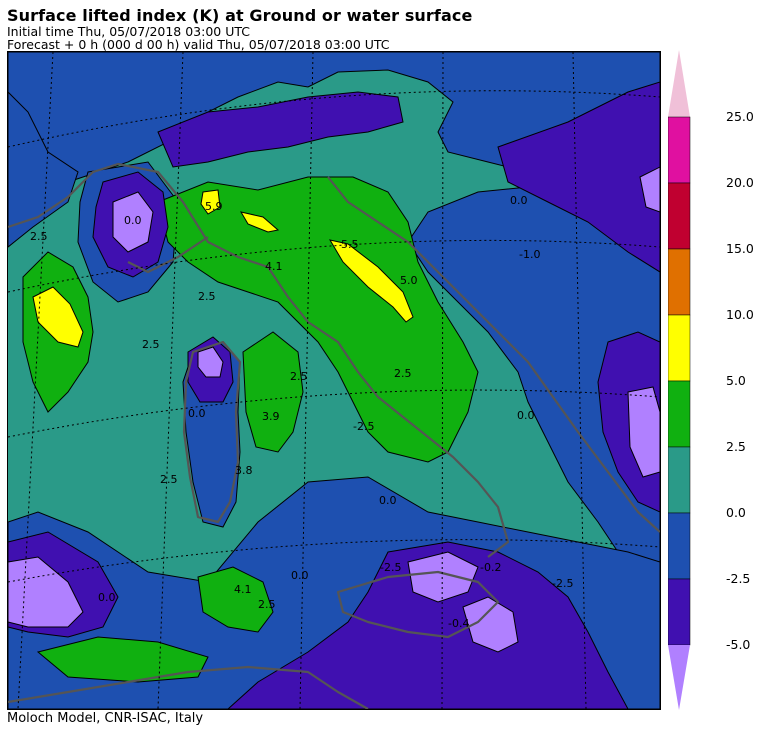 This screenshot has width=760, height=731. Describe the element at coordinates (740, 314) in the screenshot. I see `colorbar-label: 10.0` at that location.